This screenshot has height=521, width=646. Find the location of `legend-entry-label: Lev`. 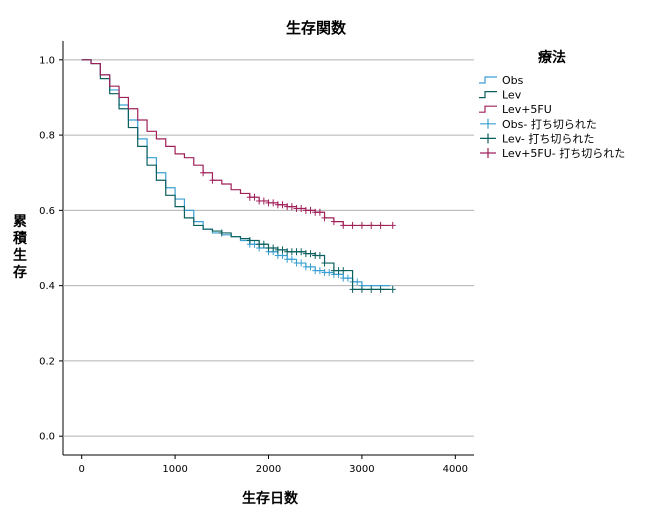

legend-entry-label: Lev is located at coordinates (512, 95).